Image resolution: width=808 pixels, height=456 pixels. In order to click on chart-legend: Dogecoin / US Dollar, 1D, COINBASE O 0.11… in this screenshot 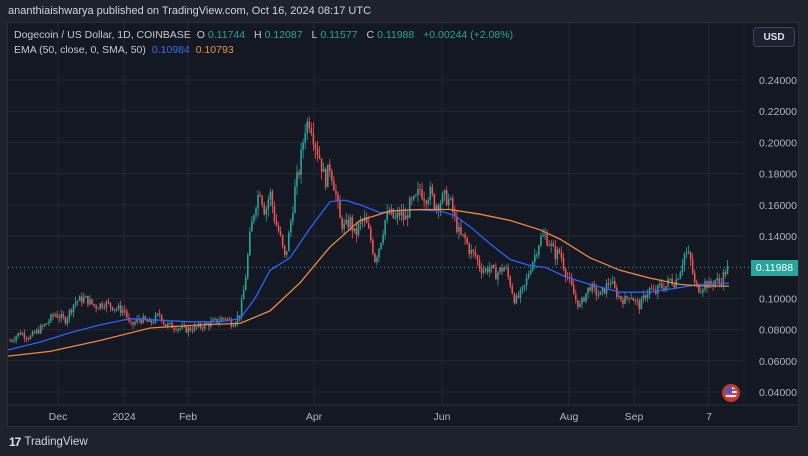, I will do `click(265, 43)`.